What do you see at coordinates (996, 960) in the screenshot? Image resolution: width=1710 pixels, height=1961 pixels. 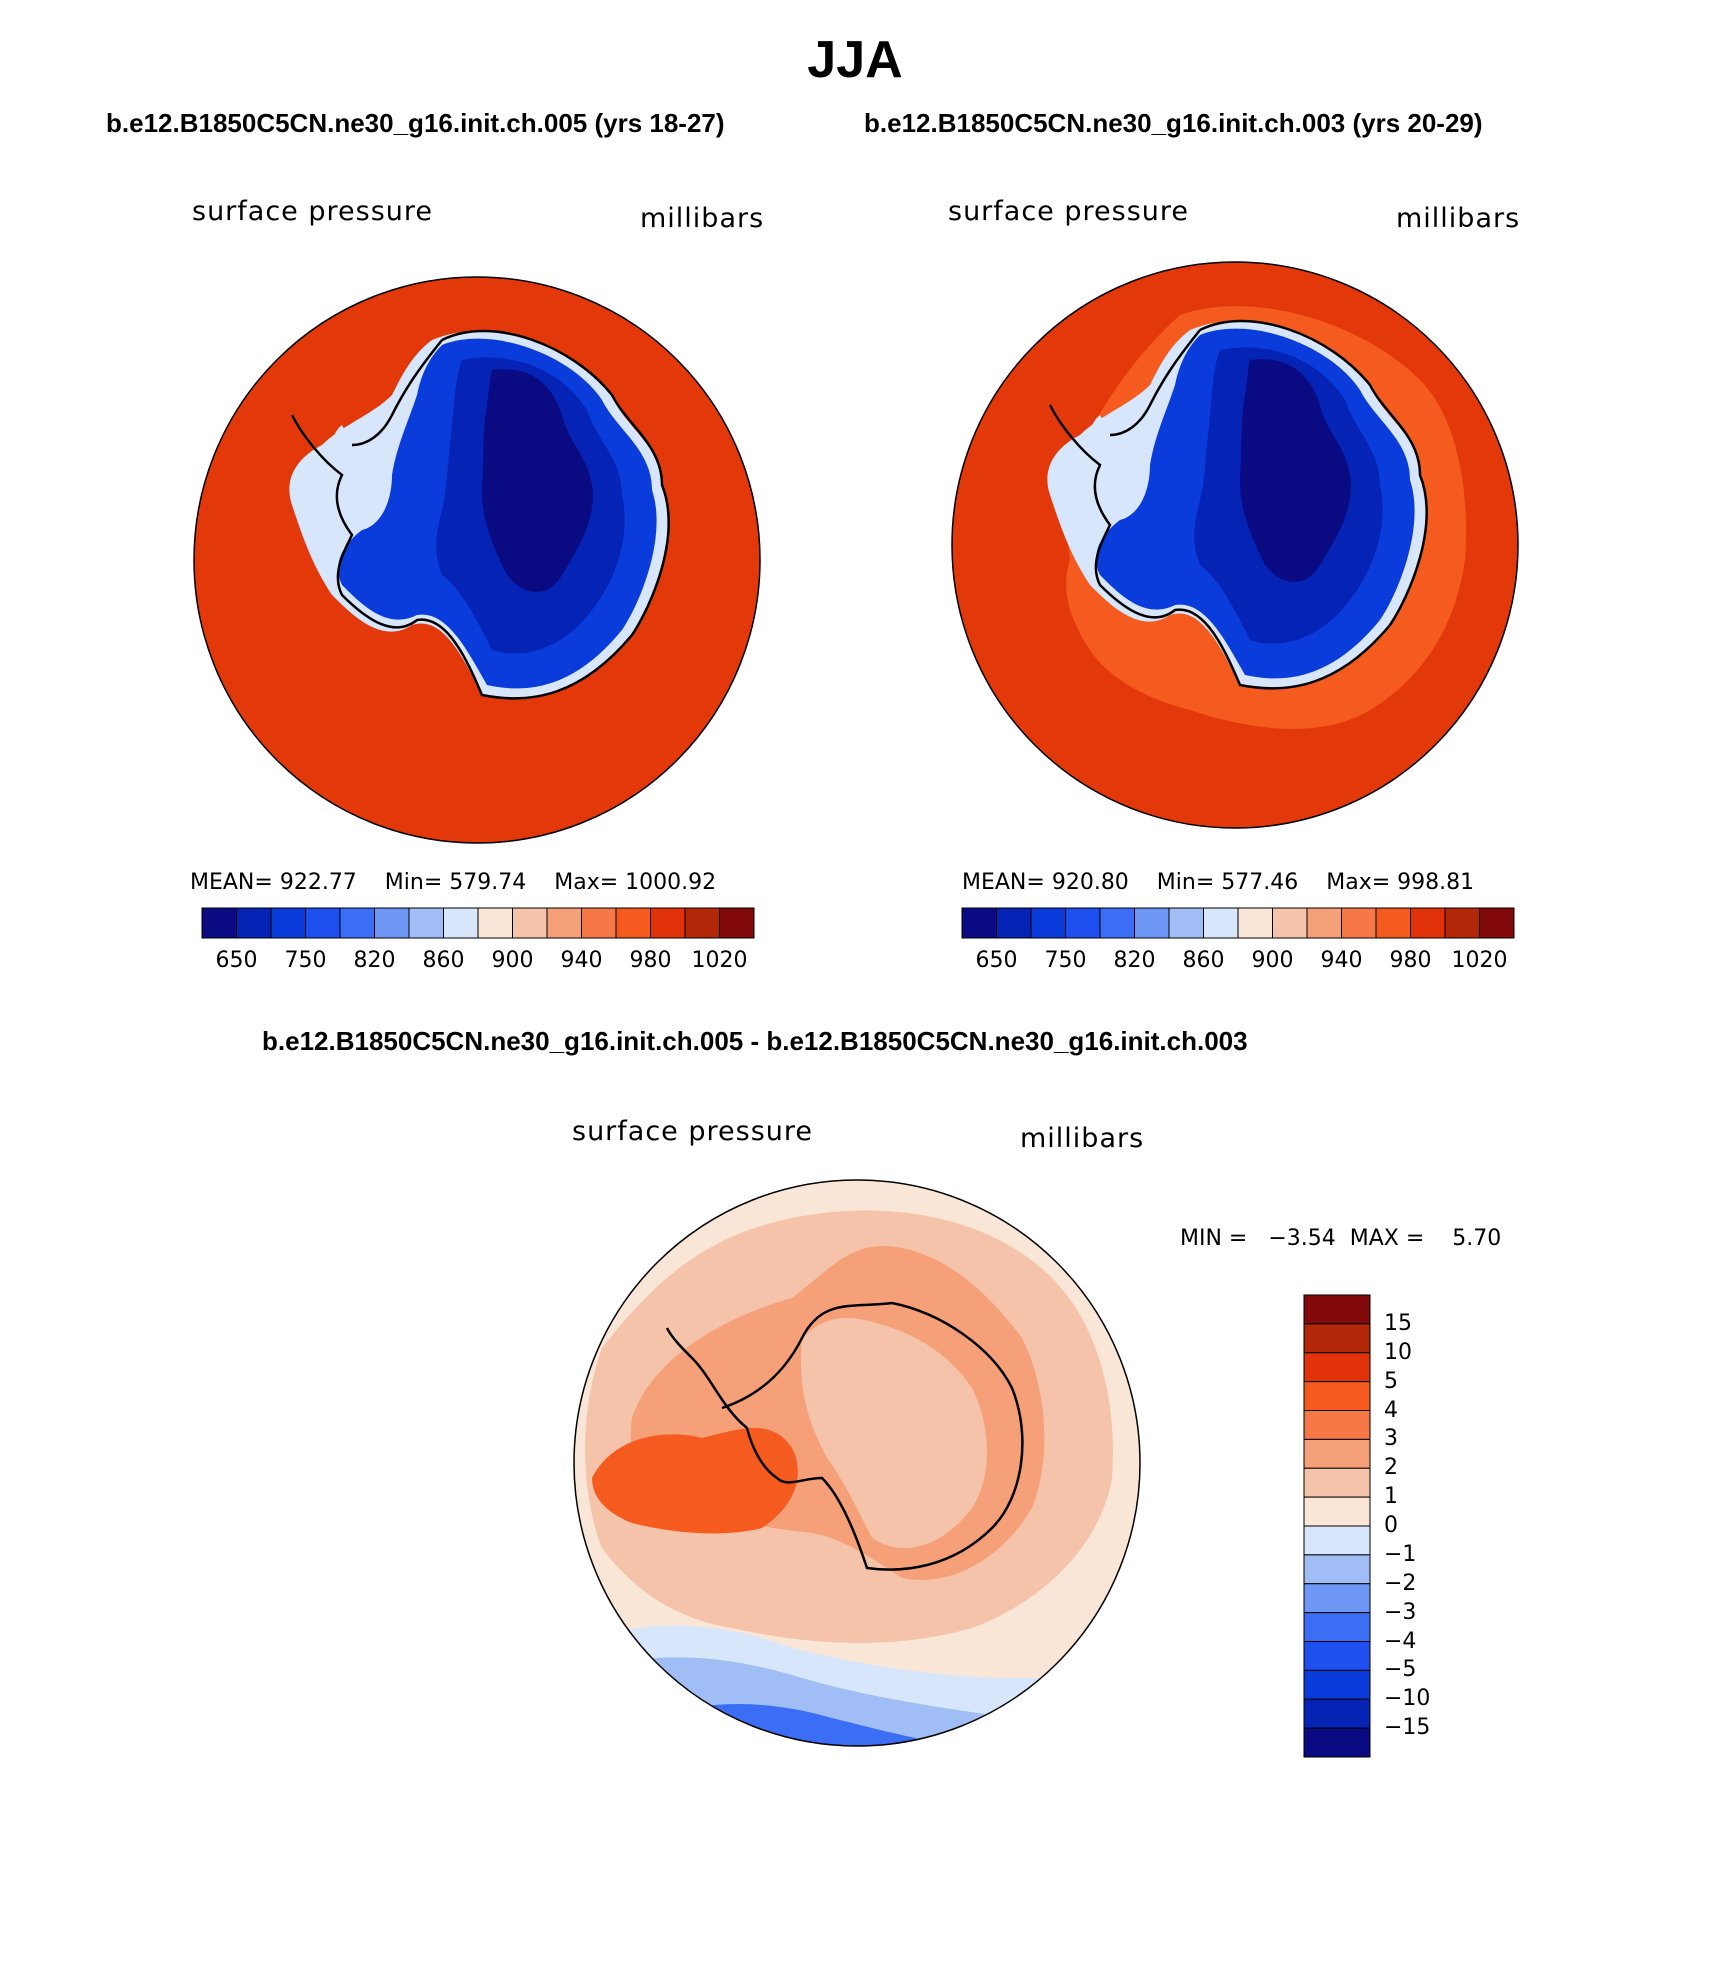 I see `panel2-colorbar-tick-label: 650` at bounding box center [996, 960].